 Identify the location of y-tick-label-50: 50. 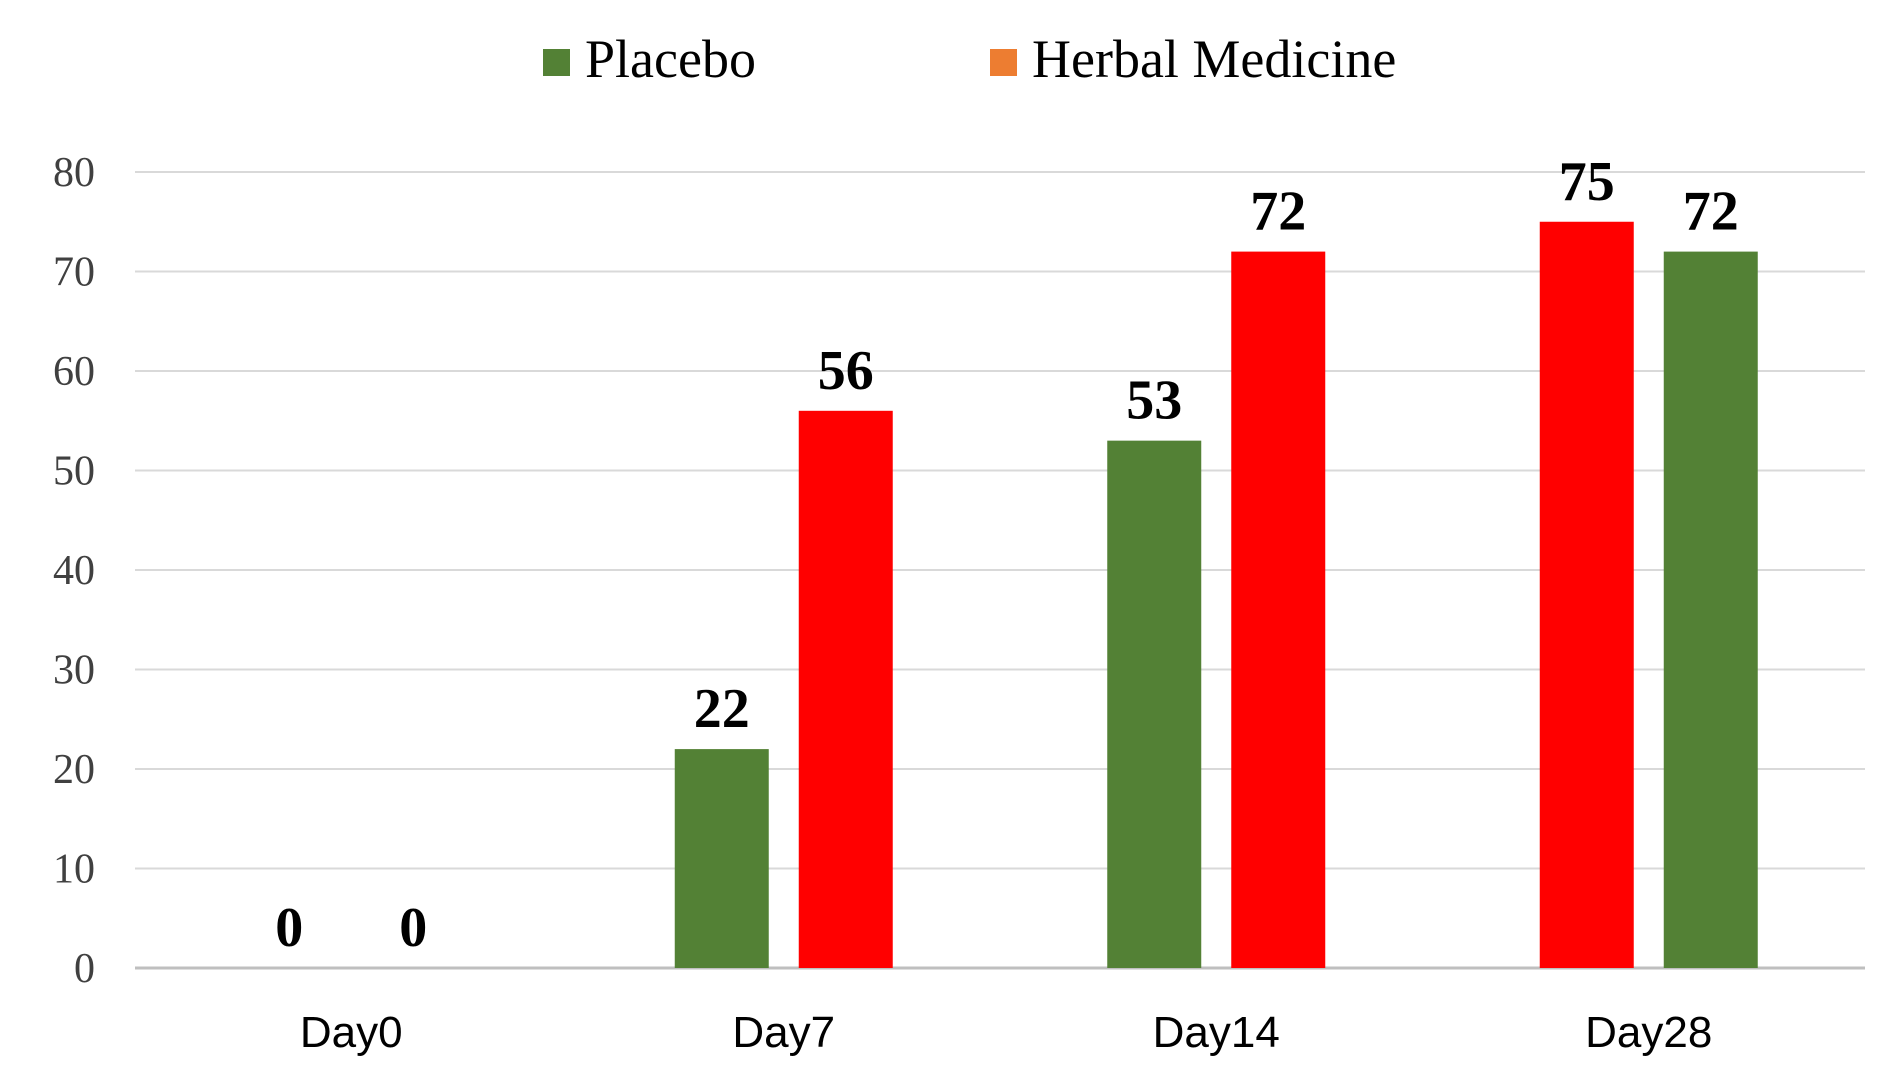
(74, 472).